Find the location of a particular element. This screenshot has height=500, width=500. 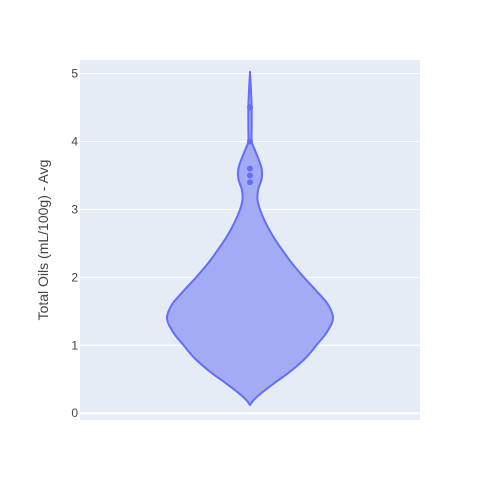

y-tick-label: 2 is located at coordinates (74, 277).